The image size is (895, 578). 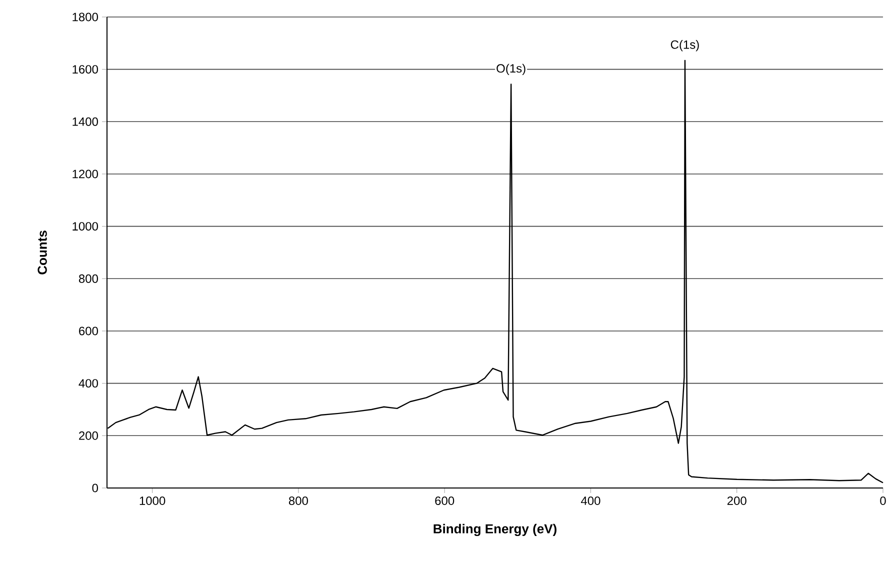 What do you see at coordinates (85, 69) in the screenshot?
I see `y-tick-label: 1600` at bounding box center [85, 69].